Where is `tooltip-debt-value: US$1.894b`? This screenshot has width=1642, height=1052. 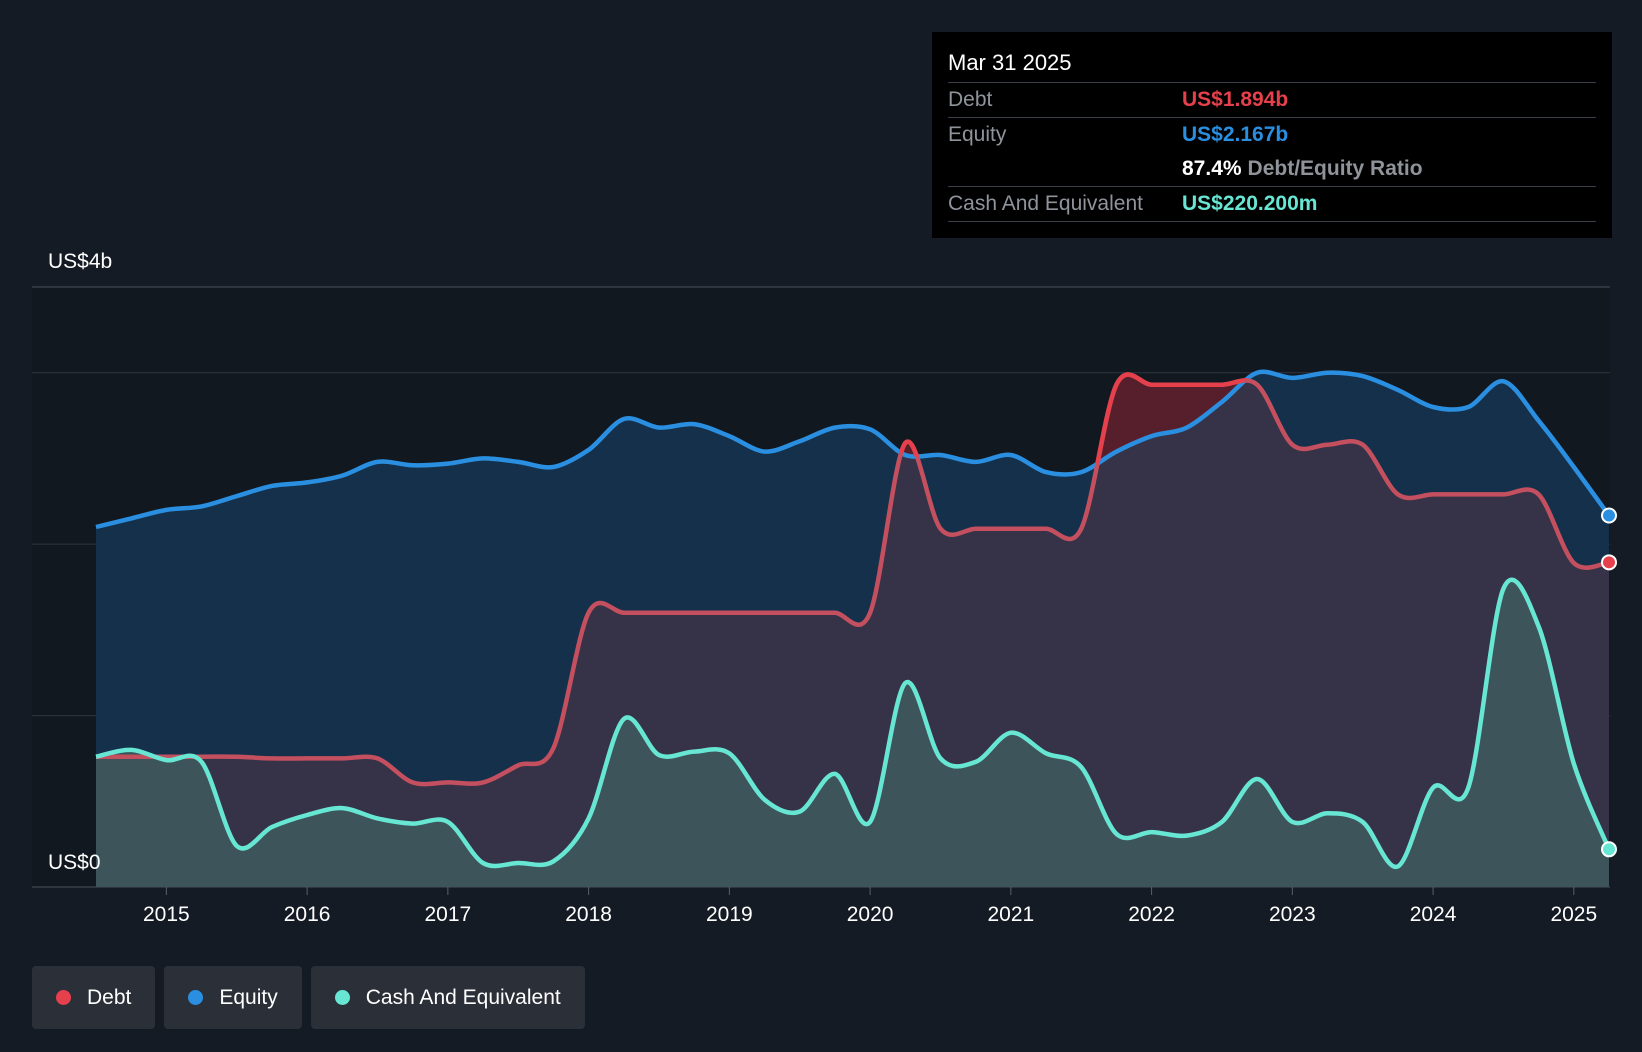
tooltip-debt-value: US$1.894b is located at coordinates (1235, 99).